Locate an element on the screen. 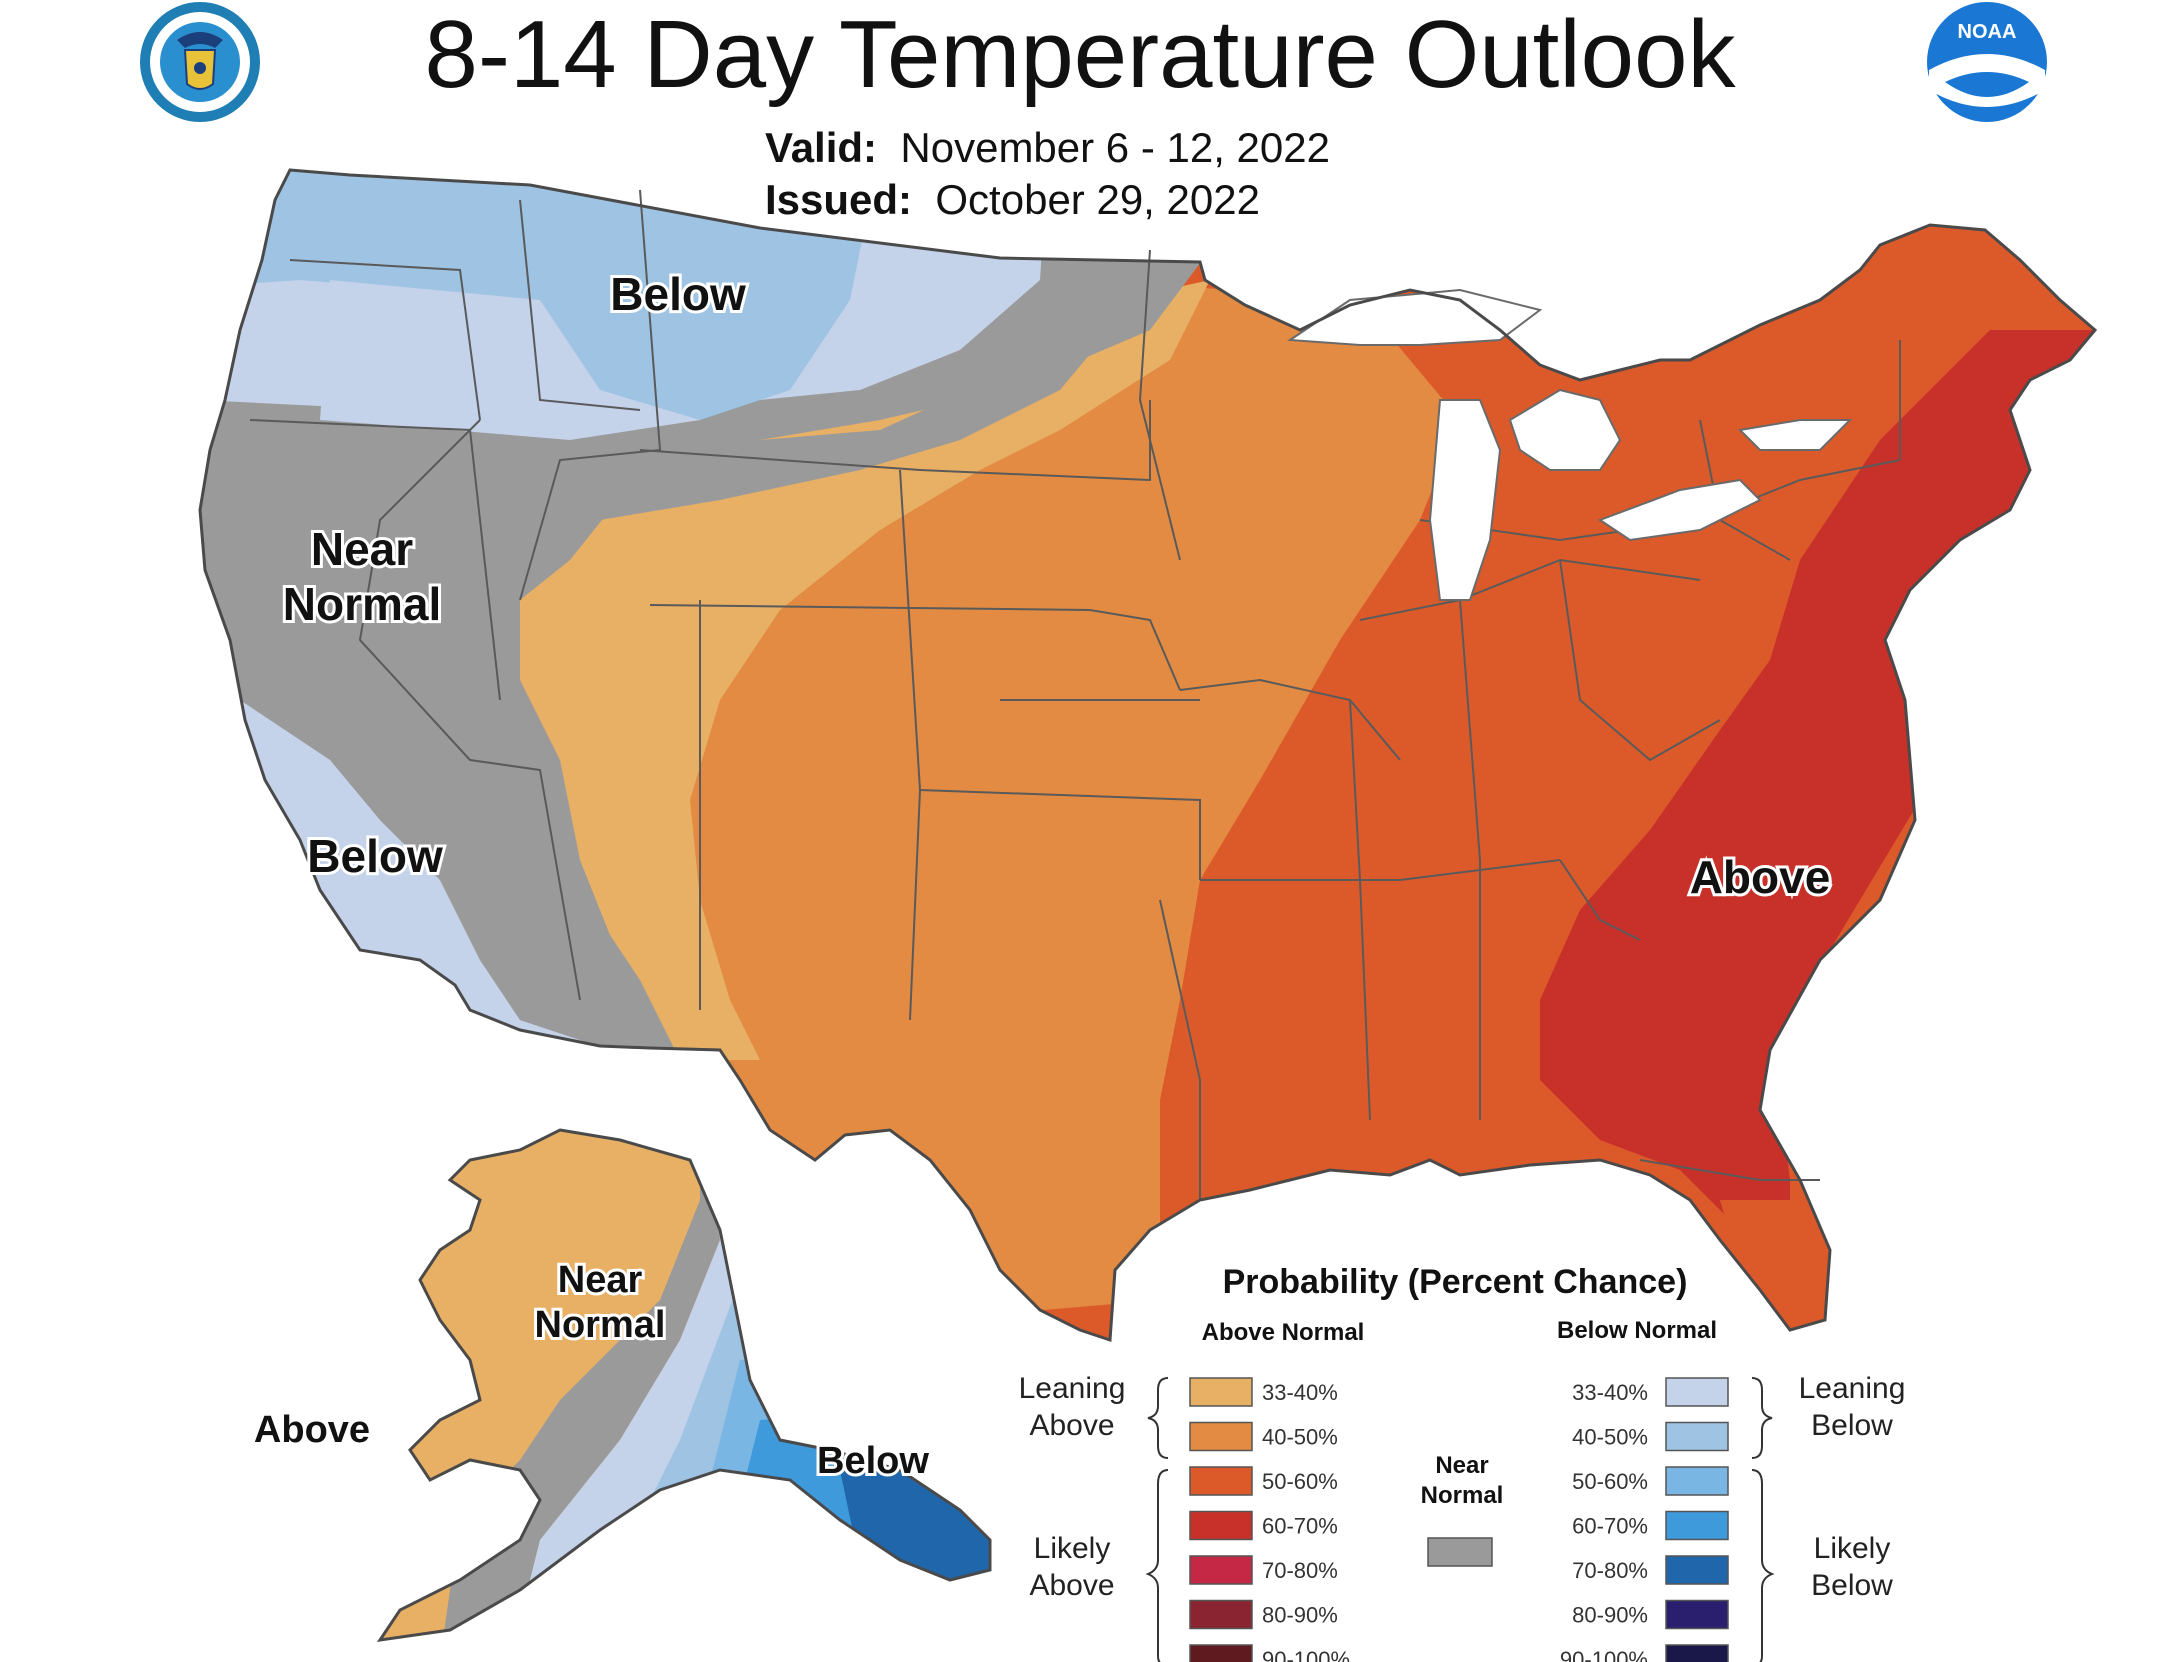 This screenshot has width=2160, height=1662. legend-near-line2: Normal is located at coordinates (1462, 1495).